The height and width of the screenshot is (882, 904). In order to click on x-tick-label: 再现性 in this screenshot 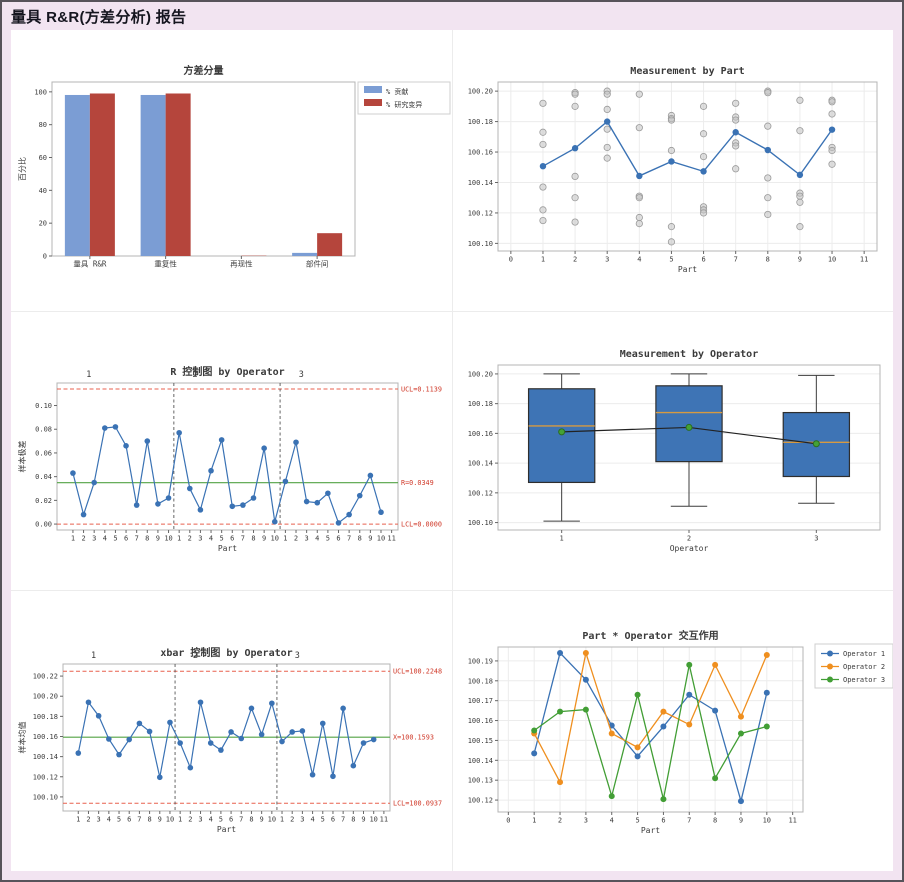, I will do `click(241, 264)`.